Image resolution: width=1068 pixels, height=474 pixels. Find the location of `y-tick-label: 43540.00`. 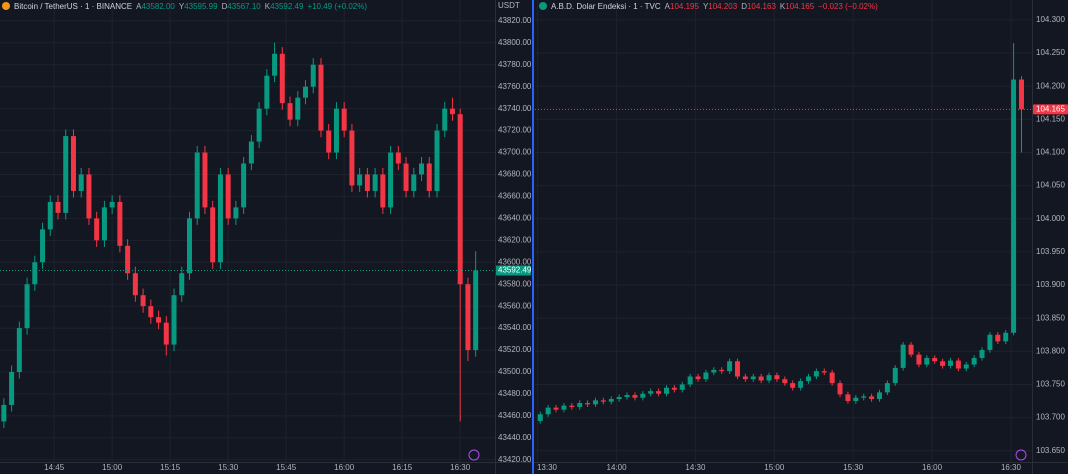

y-tick-label: 43540.00 is located at coordinates (515, 327).